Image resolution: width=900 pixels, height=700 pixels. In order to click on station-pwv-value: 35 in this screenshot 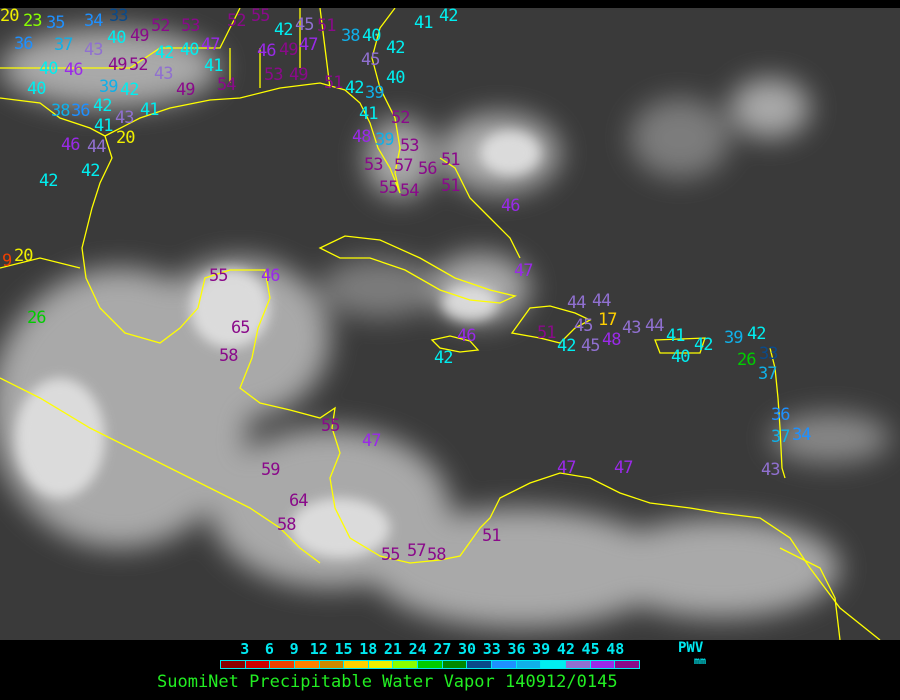, I will do `click(56, 23)`.